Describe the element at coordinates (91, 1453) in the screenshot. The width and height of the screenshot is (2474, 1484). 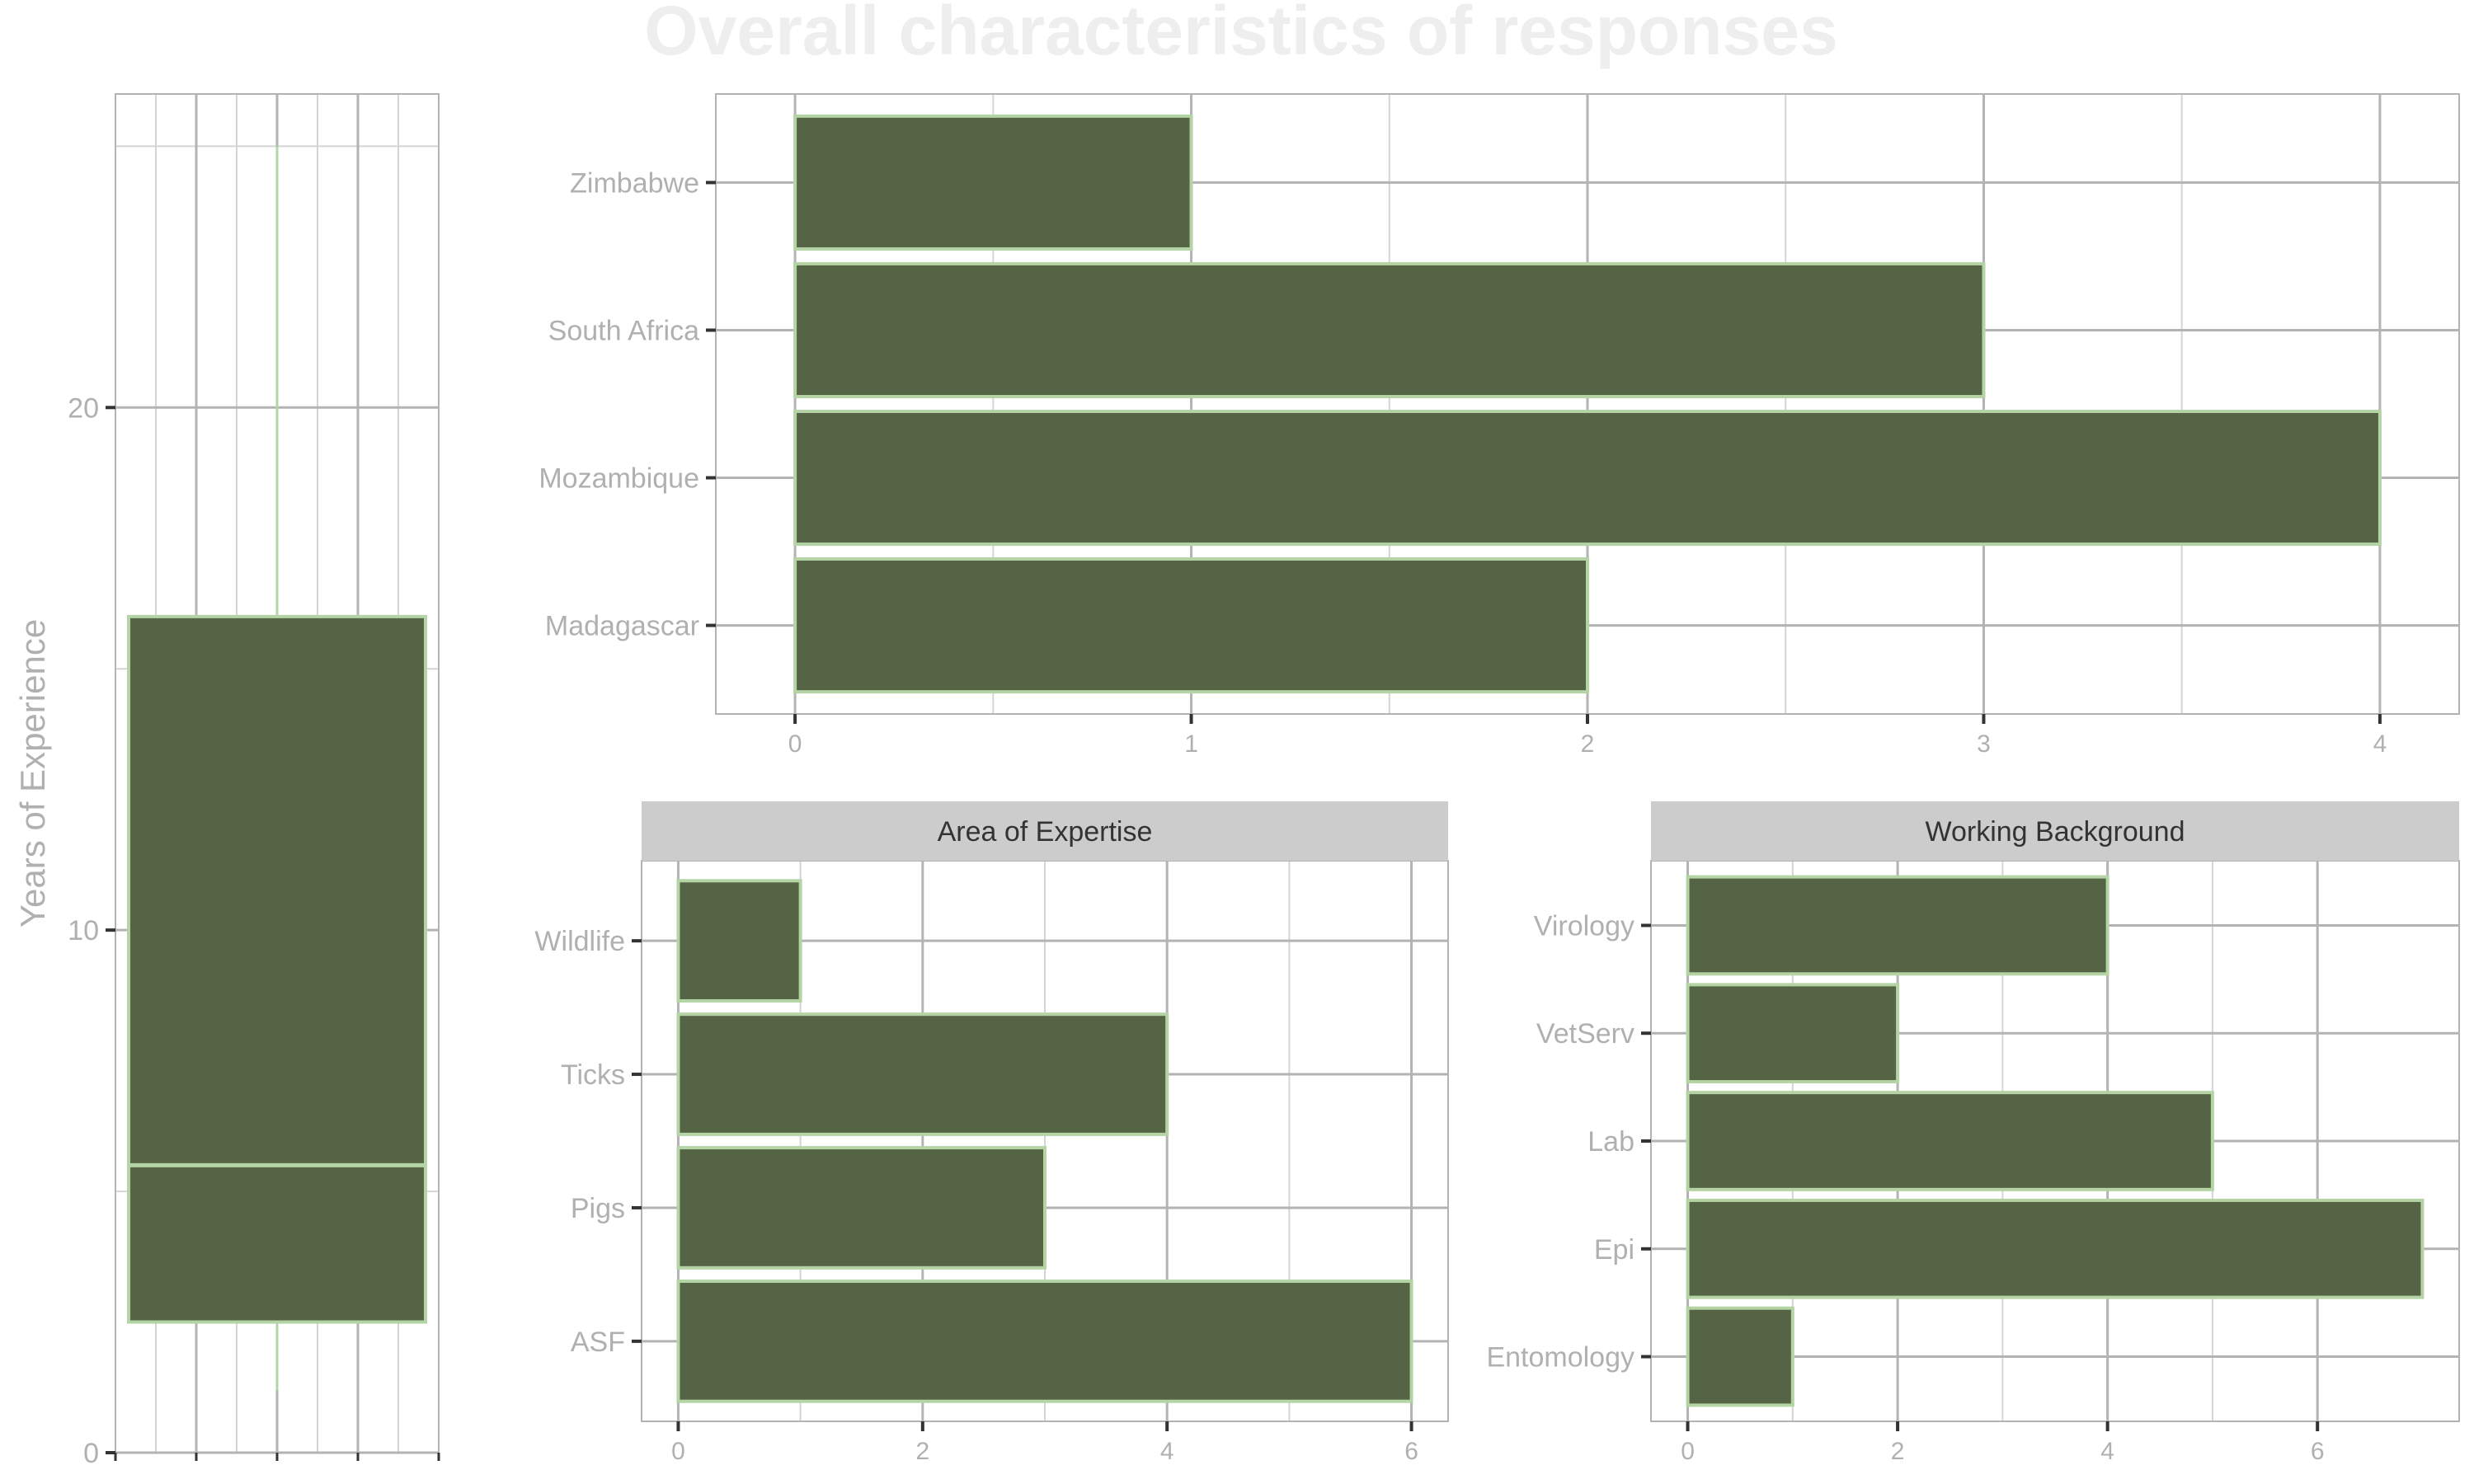
I see `y-tick-label: 0` at that location.